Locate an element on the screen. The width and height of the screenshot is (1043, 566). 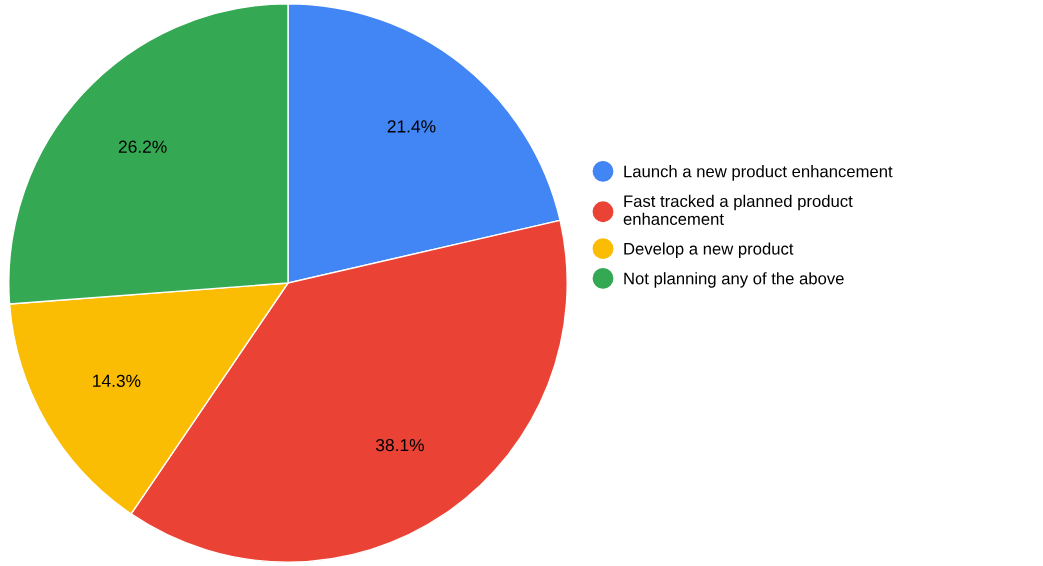
legend-label: Fast tracked a planned product enhancement is located at coordinates (738, 209).